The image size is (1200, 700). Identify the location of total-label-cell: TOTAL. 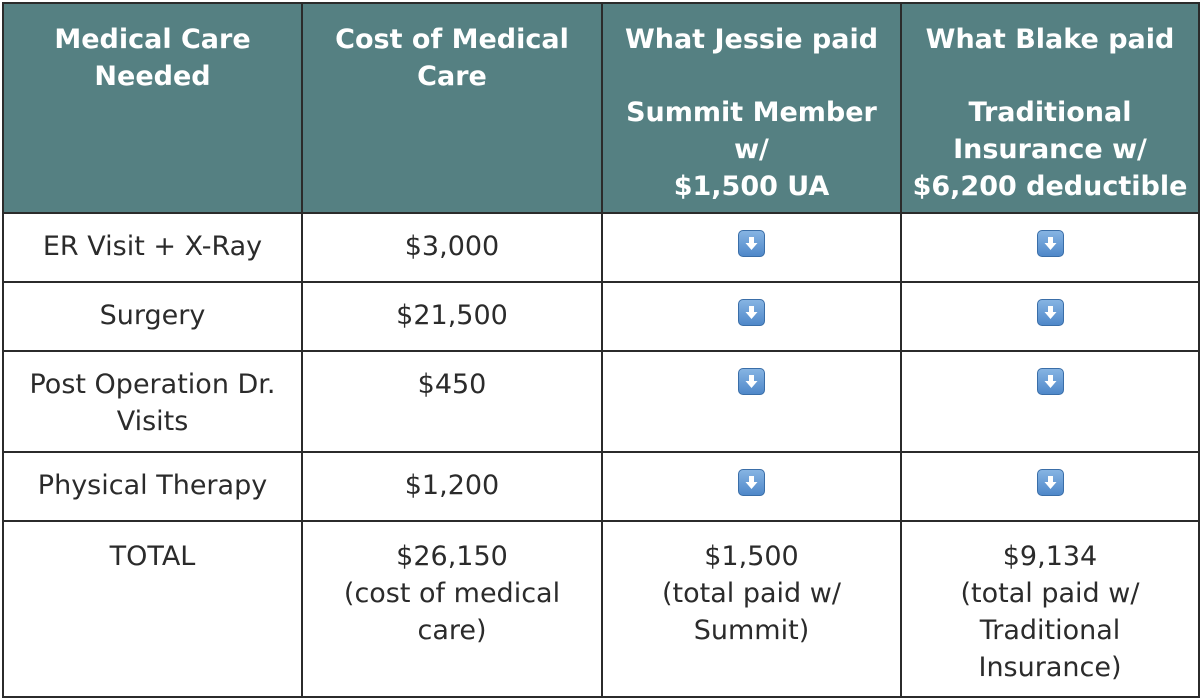
(152, 609).